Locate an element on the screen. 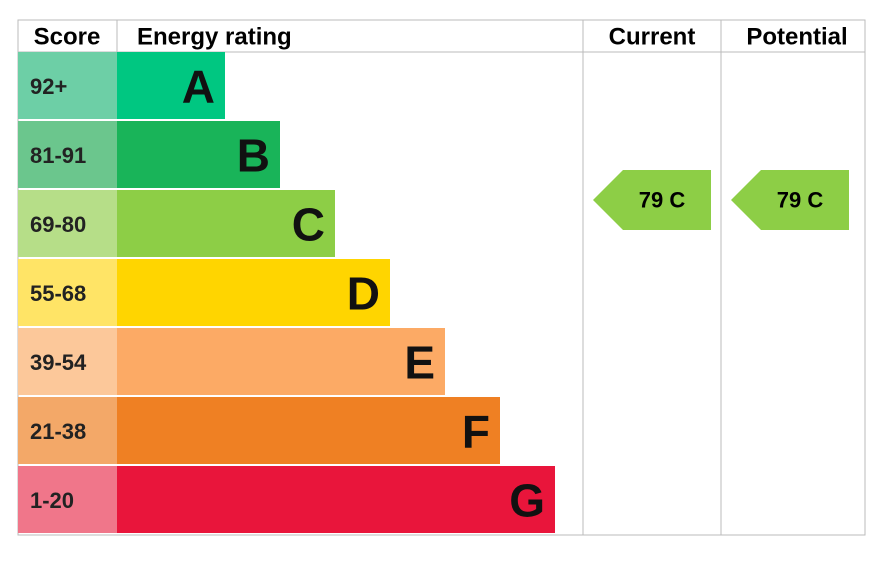  rating-letter: E is located at coordinates (419, 363).